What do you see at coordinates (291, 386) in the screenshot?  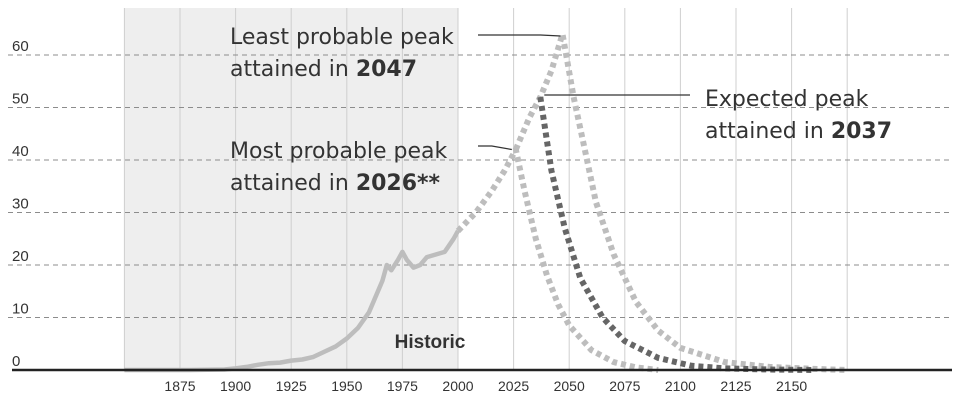 I see `x-tick-label: 1925` at bounding box center [291, 386].